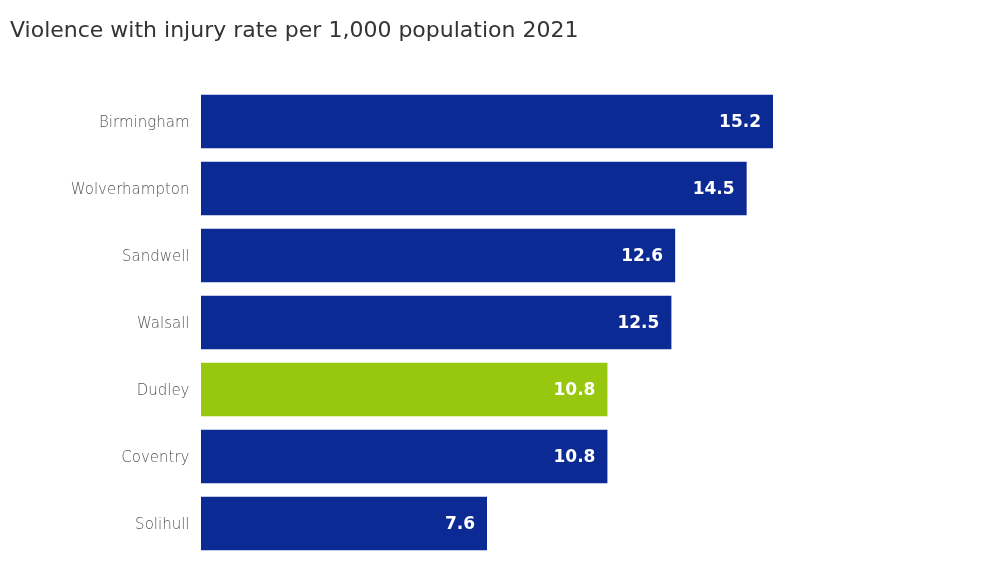  I want to click on chart-title: Violence with injury rate per 1,000 population 2021, so click(294, 29).